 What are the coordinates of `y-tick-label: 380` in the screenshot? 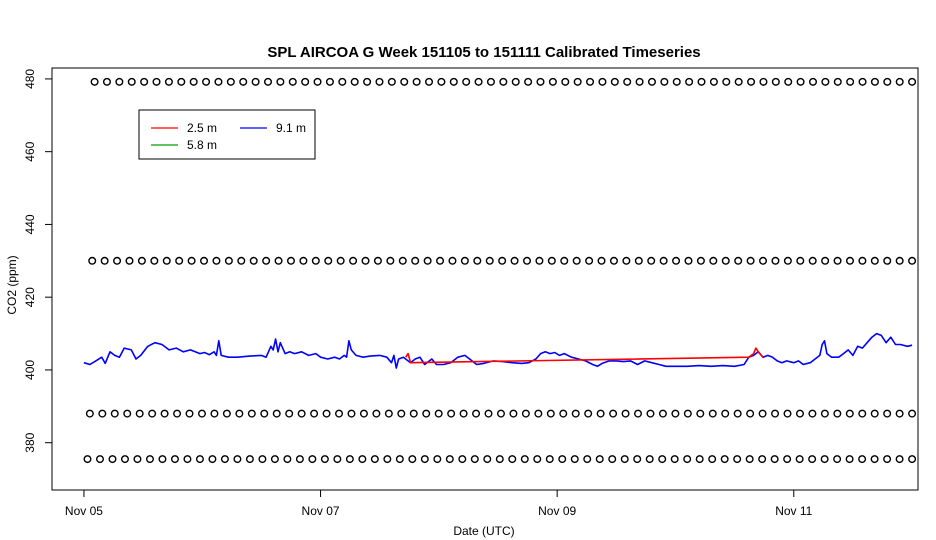 It's located at (30, 442).